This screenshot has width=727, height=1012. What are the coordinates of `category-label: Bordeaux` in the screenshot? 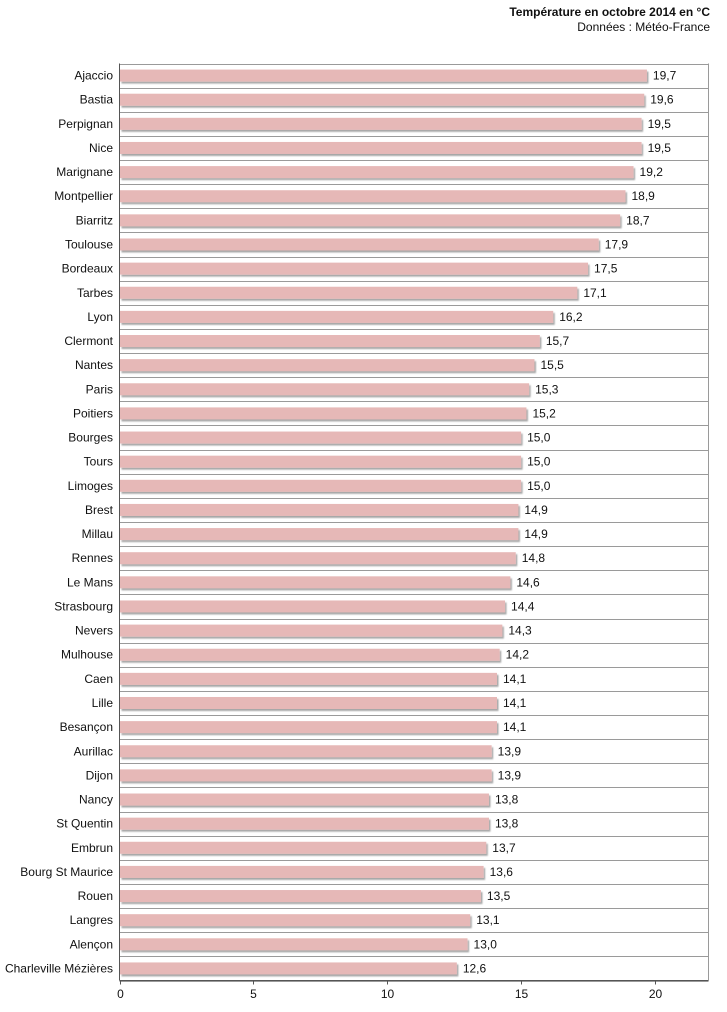 It's located at (87, 269).